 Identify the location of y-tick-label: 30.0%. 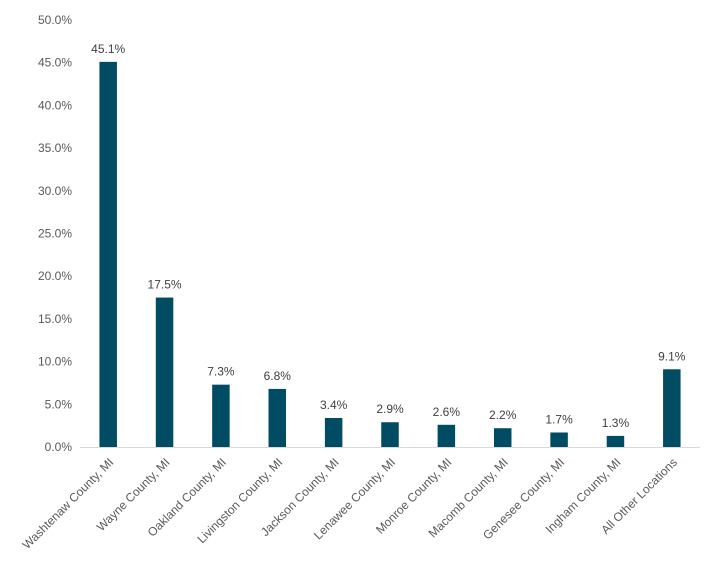
(55, 191).